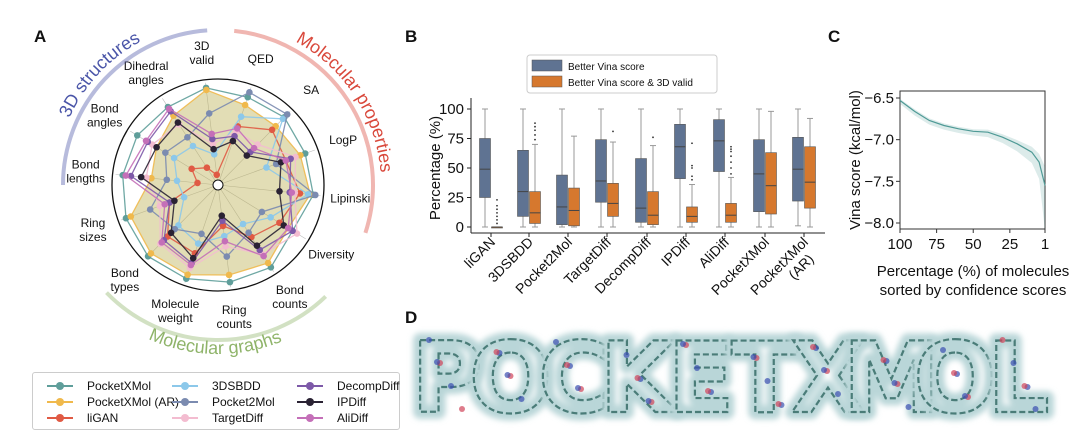 The width and height of the screenshot is (1080, 436). Describe the element at coordinates (105, 108) in the screenshot. I see `radar-axis-label-line: Bond` at that location.